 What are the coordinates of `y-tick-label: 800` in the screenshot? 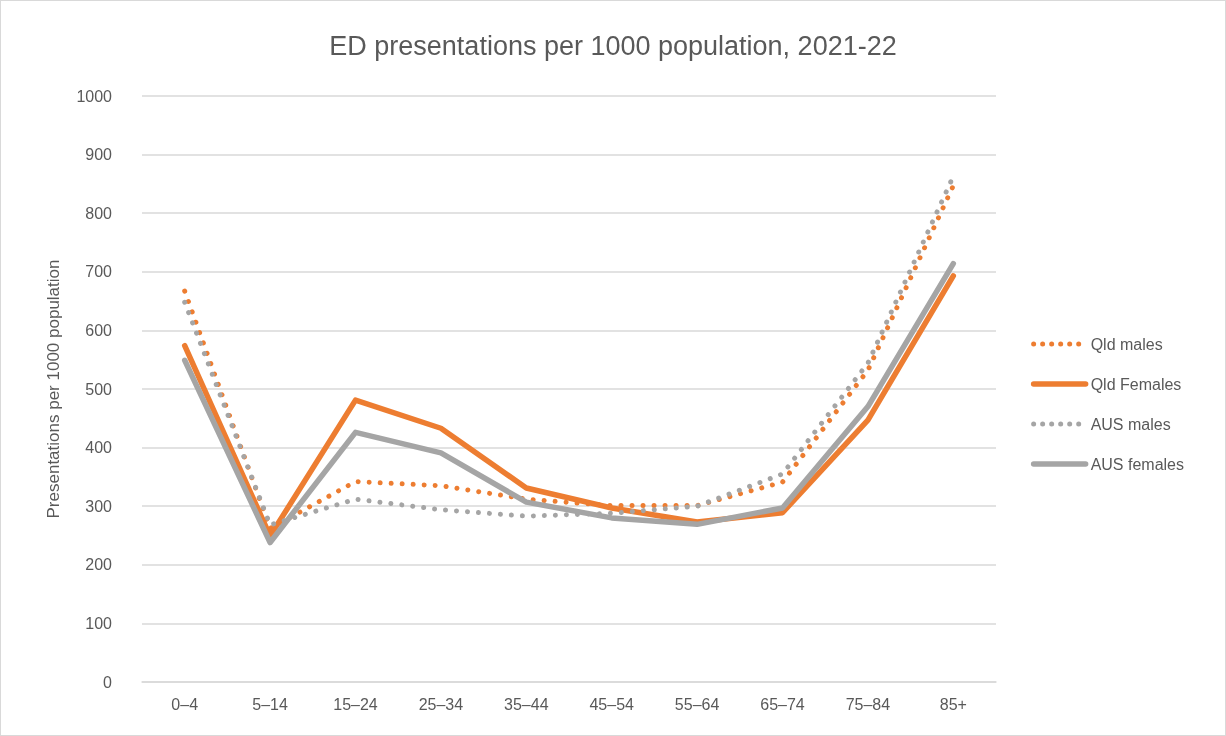 It's located at (99, 213).